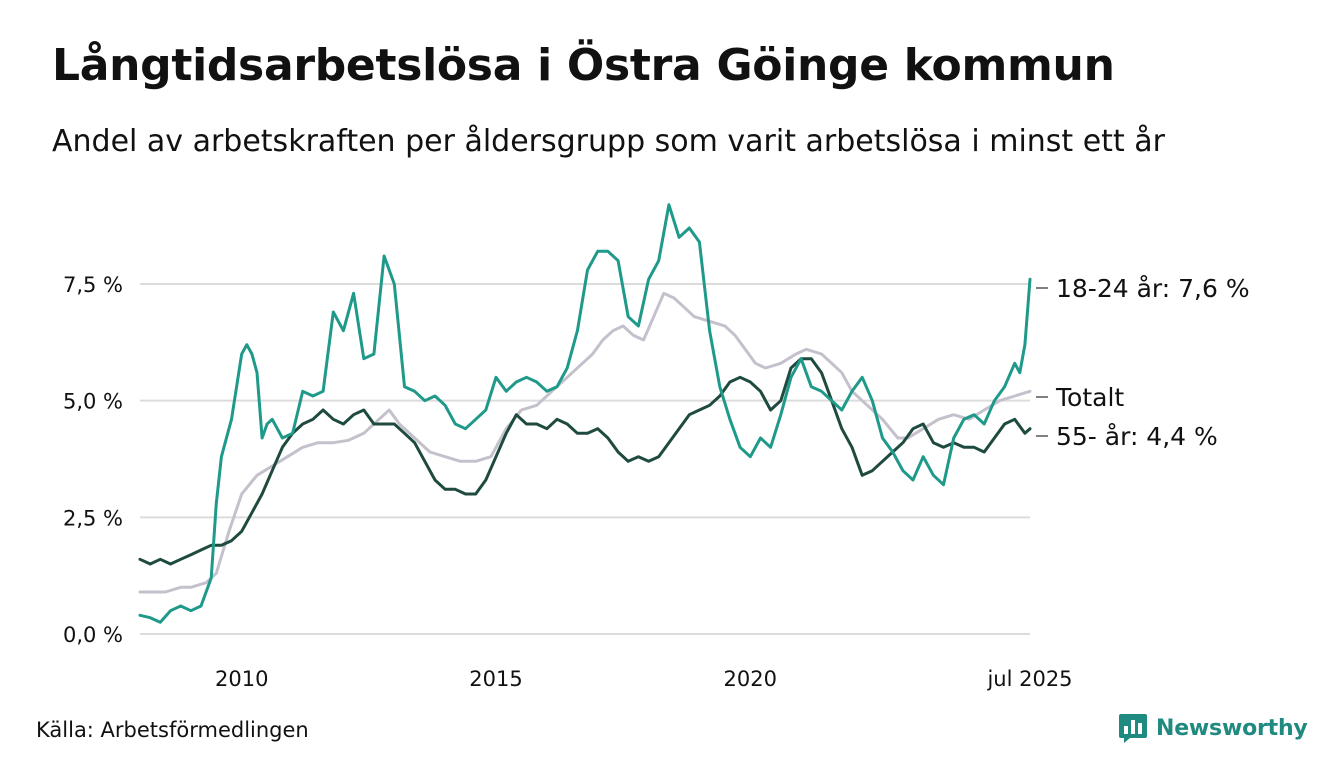 The image size is (1340, 780). Describe the element at coordinates (583, 65) in the screenshot. I see `chart-title: Långtidsarbetslösa i Östra Göinge kommun` at that location.